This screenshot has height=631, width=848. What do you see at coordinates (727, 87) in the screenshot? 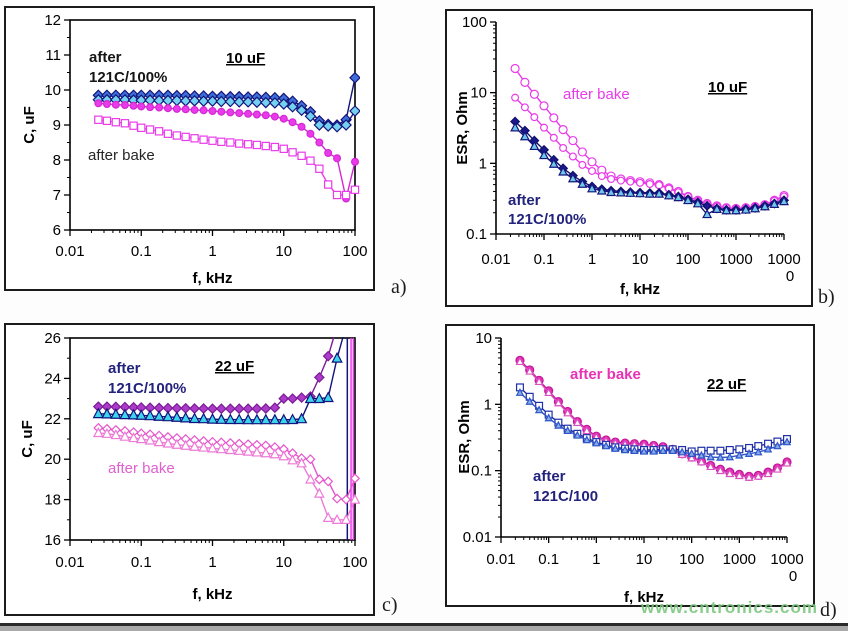
I see `annotation: 10 uF` at bounding box center [727, 87].